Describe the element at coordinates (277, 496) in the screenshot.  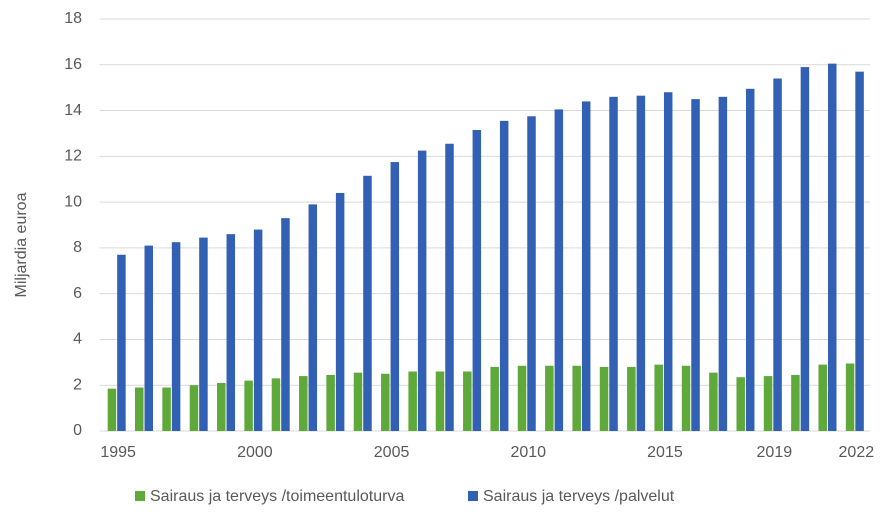
I see `legend-label: Sairaus ja terveys /toimeentuloturva` at that location.